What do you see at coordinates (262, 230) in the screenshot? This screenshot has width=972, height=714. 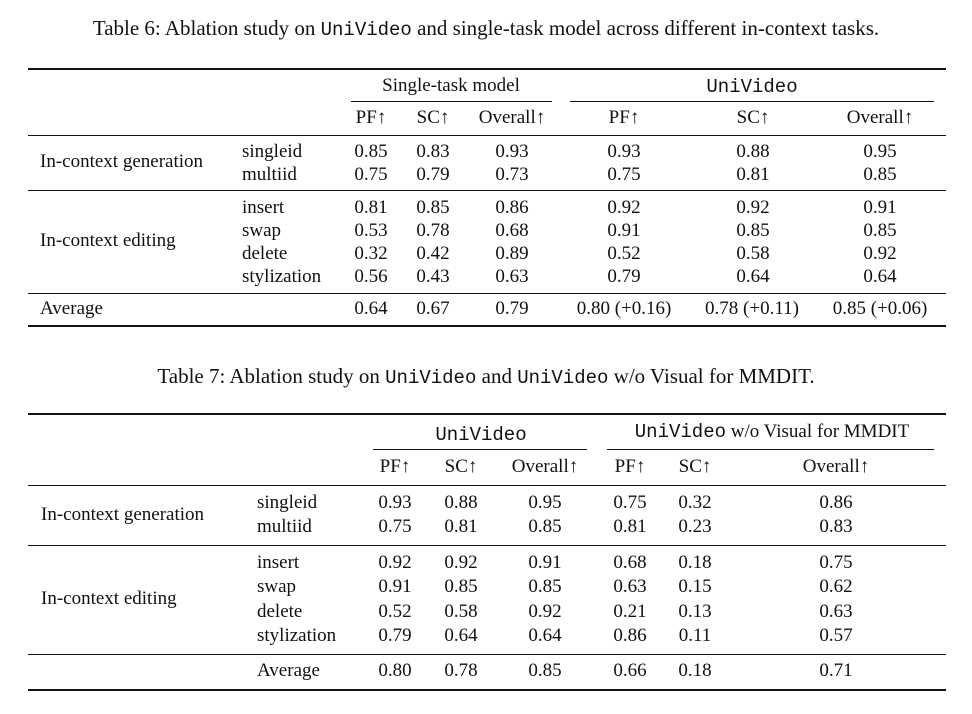 I see `table6-task-label: swap` at bounding box center [262, 230].